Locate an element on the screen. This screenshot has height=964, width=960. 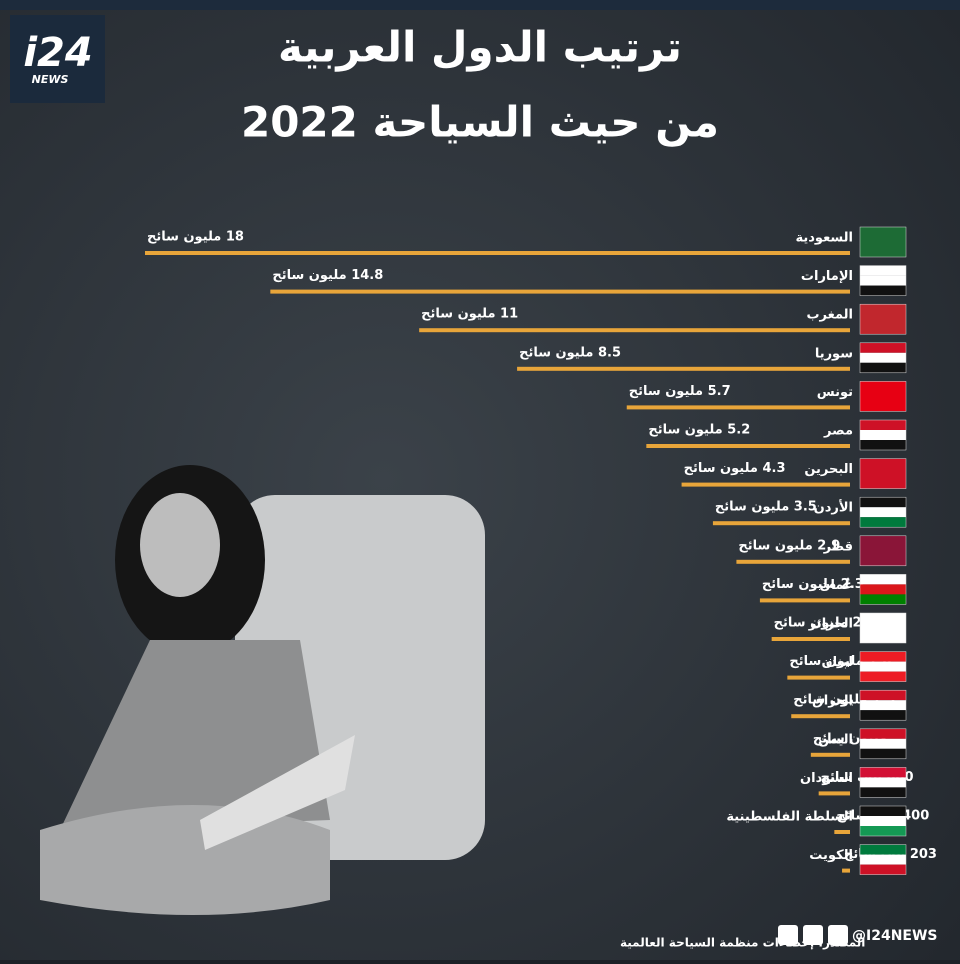
instagram-icon is located at coordinates (813, 935).